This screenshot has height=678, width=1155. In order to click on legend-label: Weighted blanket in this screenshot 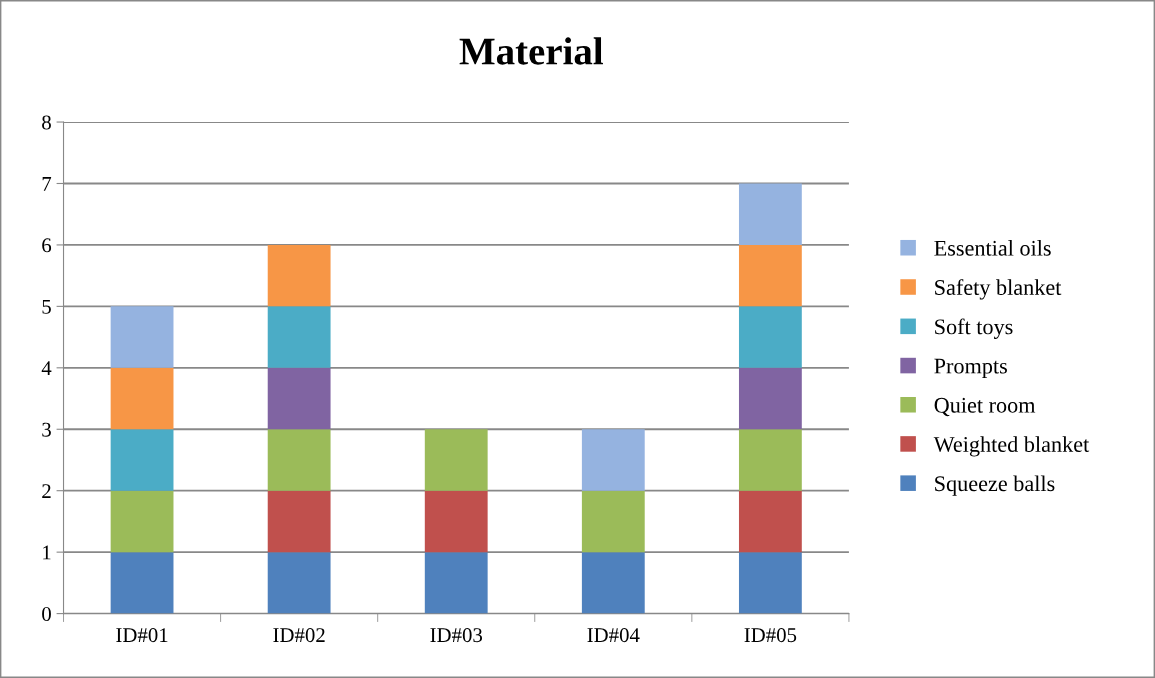, I will do `click(1011, 446)`.